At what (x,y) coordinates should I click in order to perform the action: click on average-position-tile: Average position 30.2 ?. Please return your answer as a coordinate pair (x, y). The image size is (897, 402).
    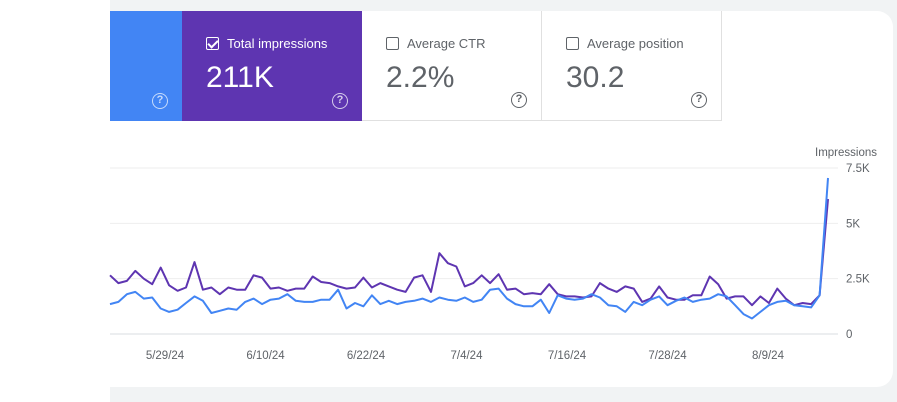
    Looking at the image, I should click on (632, 66).